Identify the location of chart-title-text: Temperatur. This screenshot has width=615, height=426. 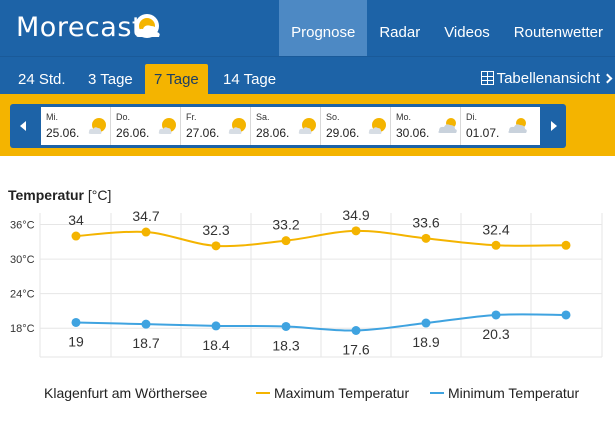
(46, 195).